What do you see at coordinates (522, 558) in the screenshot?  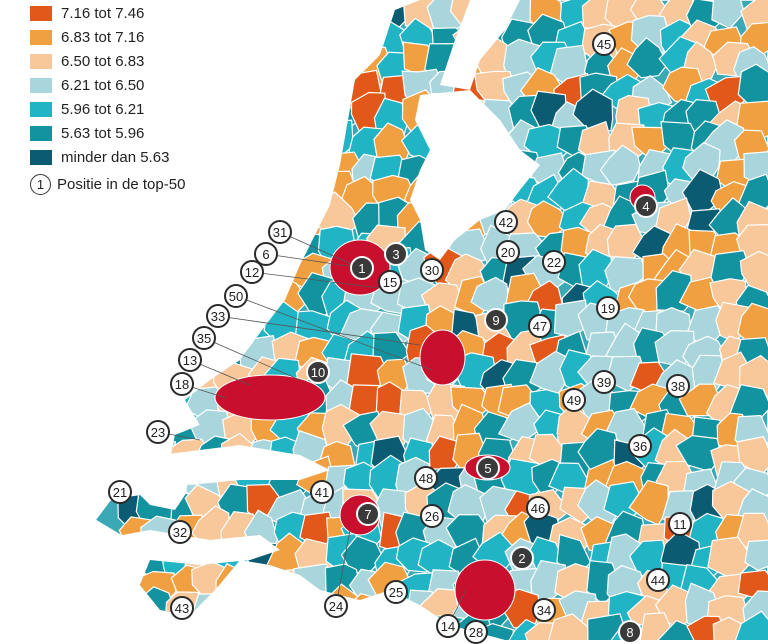 I see `rank-marker: 2` at bounding box center [522, 558].